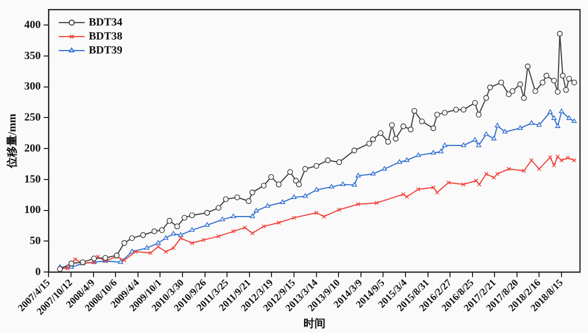  What do you see at coordinates (33, 179) in the screenshot?
I see `y-tick-label: 150` at bounding box center [33, 179].